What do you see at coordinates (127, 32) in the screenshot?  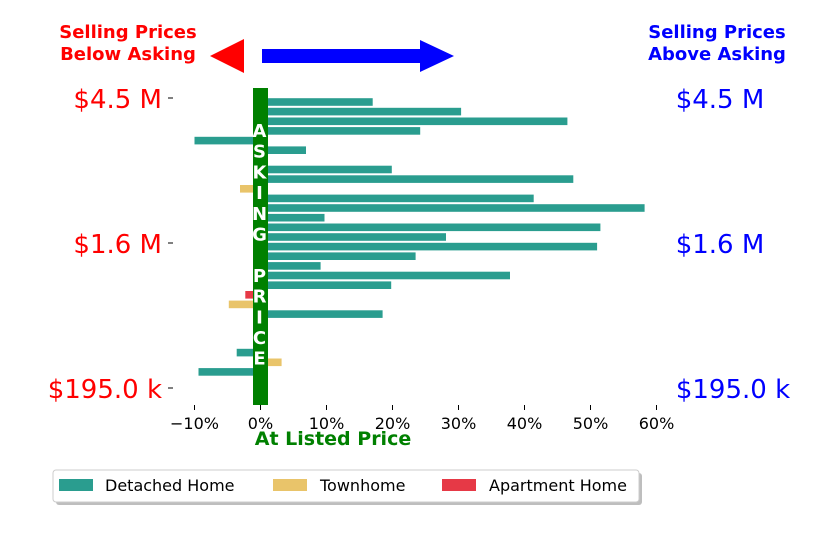 I see `header-left-line1: Selling Prices` at bounding box center [127, 32].